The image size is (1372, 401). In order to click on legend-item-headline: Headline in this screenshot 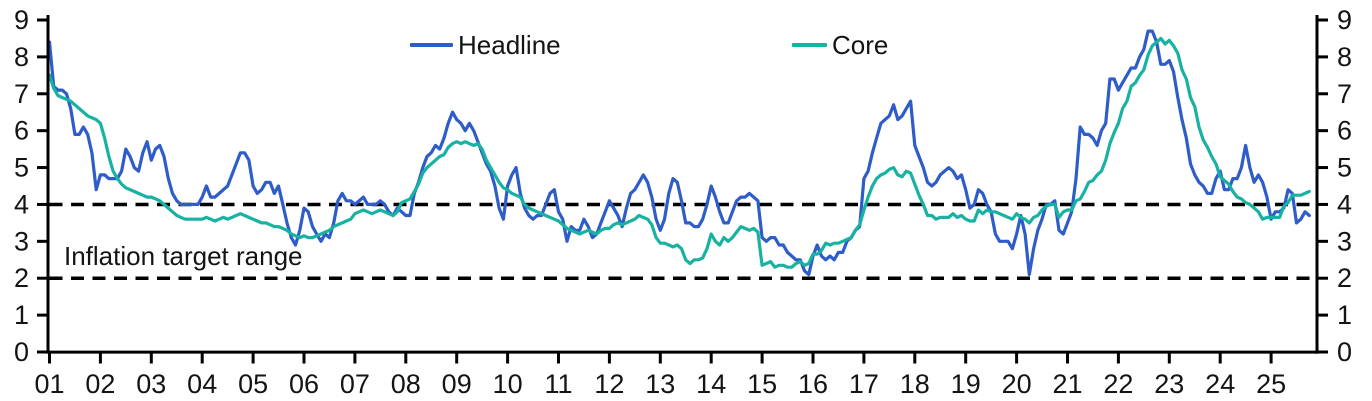, I will do `click(485, 45)`.